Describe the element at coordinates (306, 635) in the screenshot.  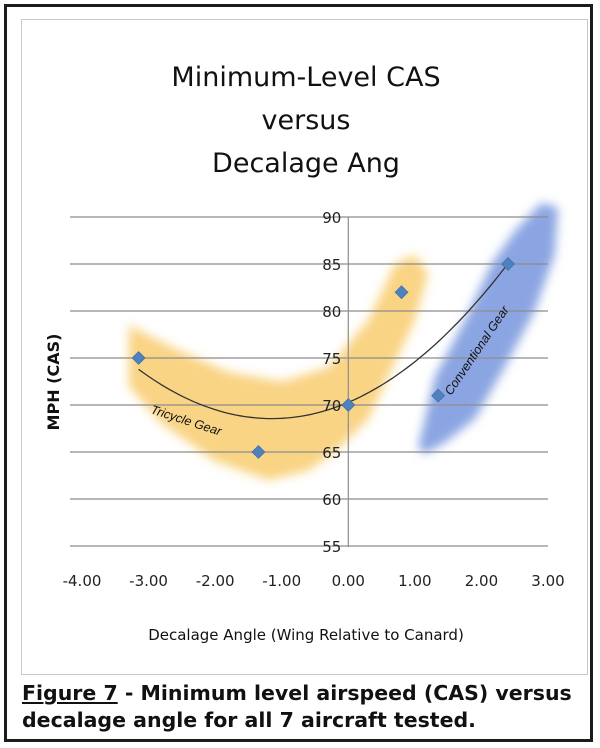
I see `x-axis-title: Decalage Angle (Wing Relative to Canard)` at that location.